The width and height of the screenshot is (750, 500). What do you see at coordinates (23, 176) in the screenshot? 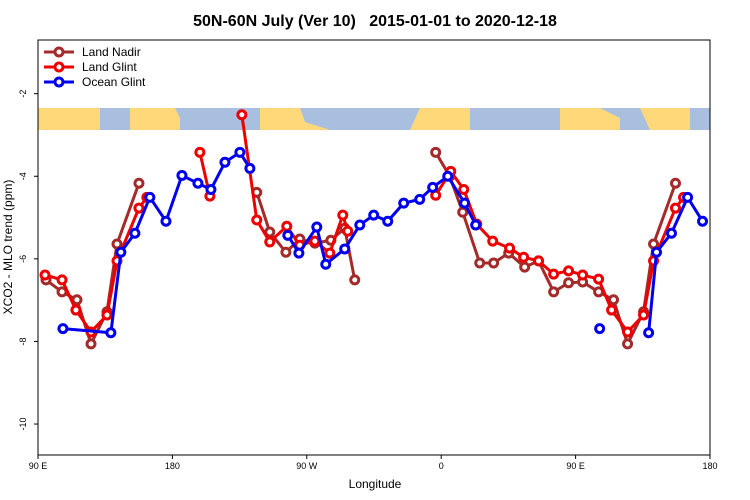
I see `y-tick-label: -4` at bounding box center [23, 176].